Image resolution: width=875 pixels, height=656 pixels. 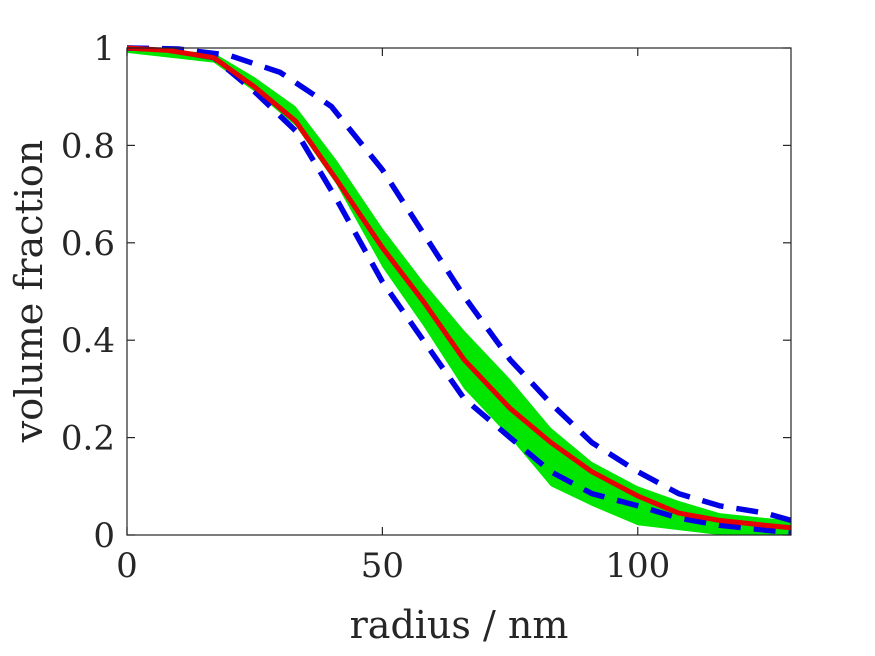 What do you see at coordinates (637, 566) in the screenshot?
I see `x-tick-label: 100` at bounding box center [637, 566].